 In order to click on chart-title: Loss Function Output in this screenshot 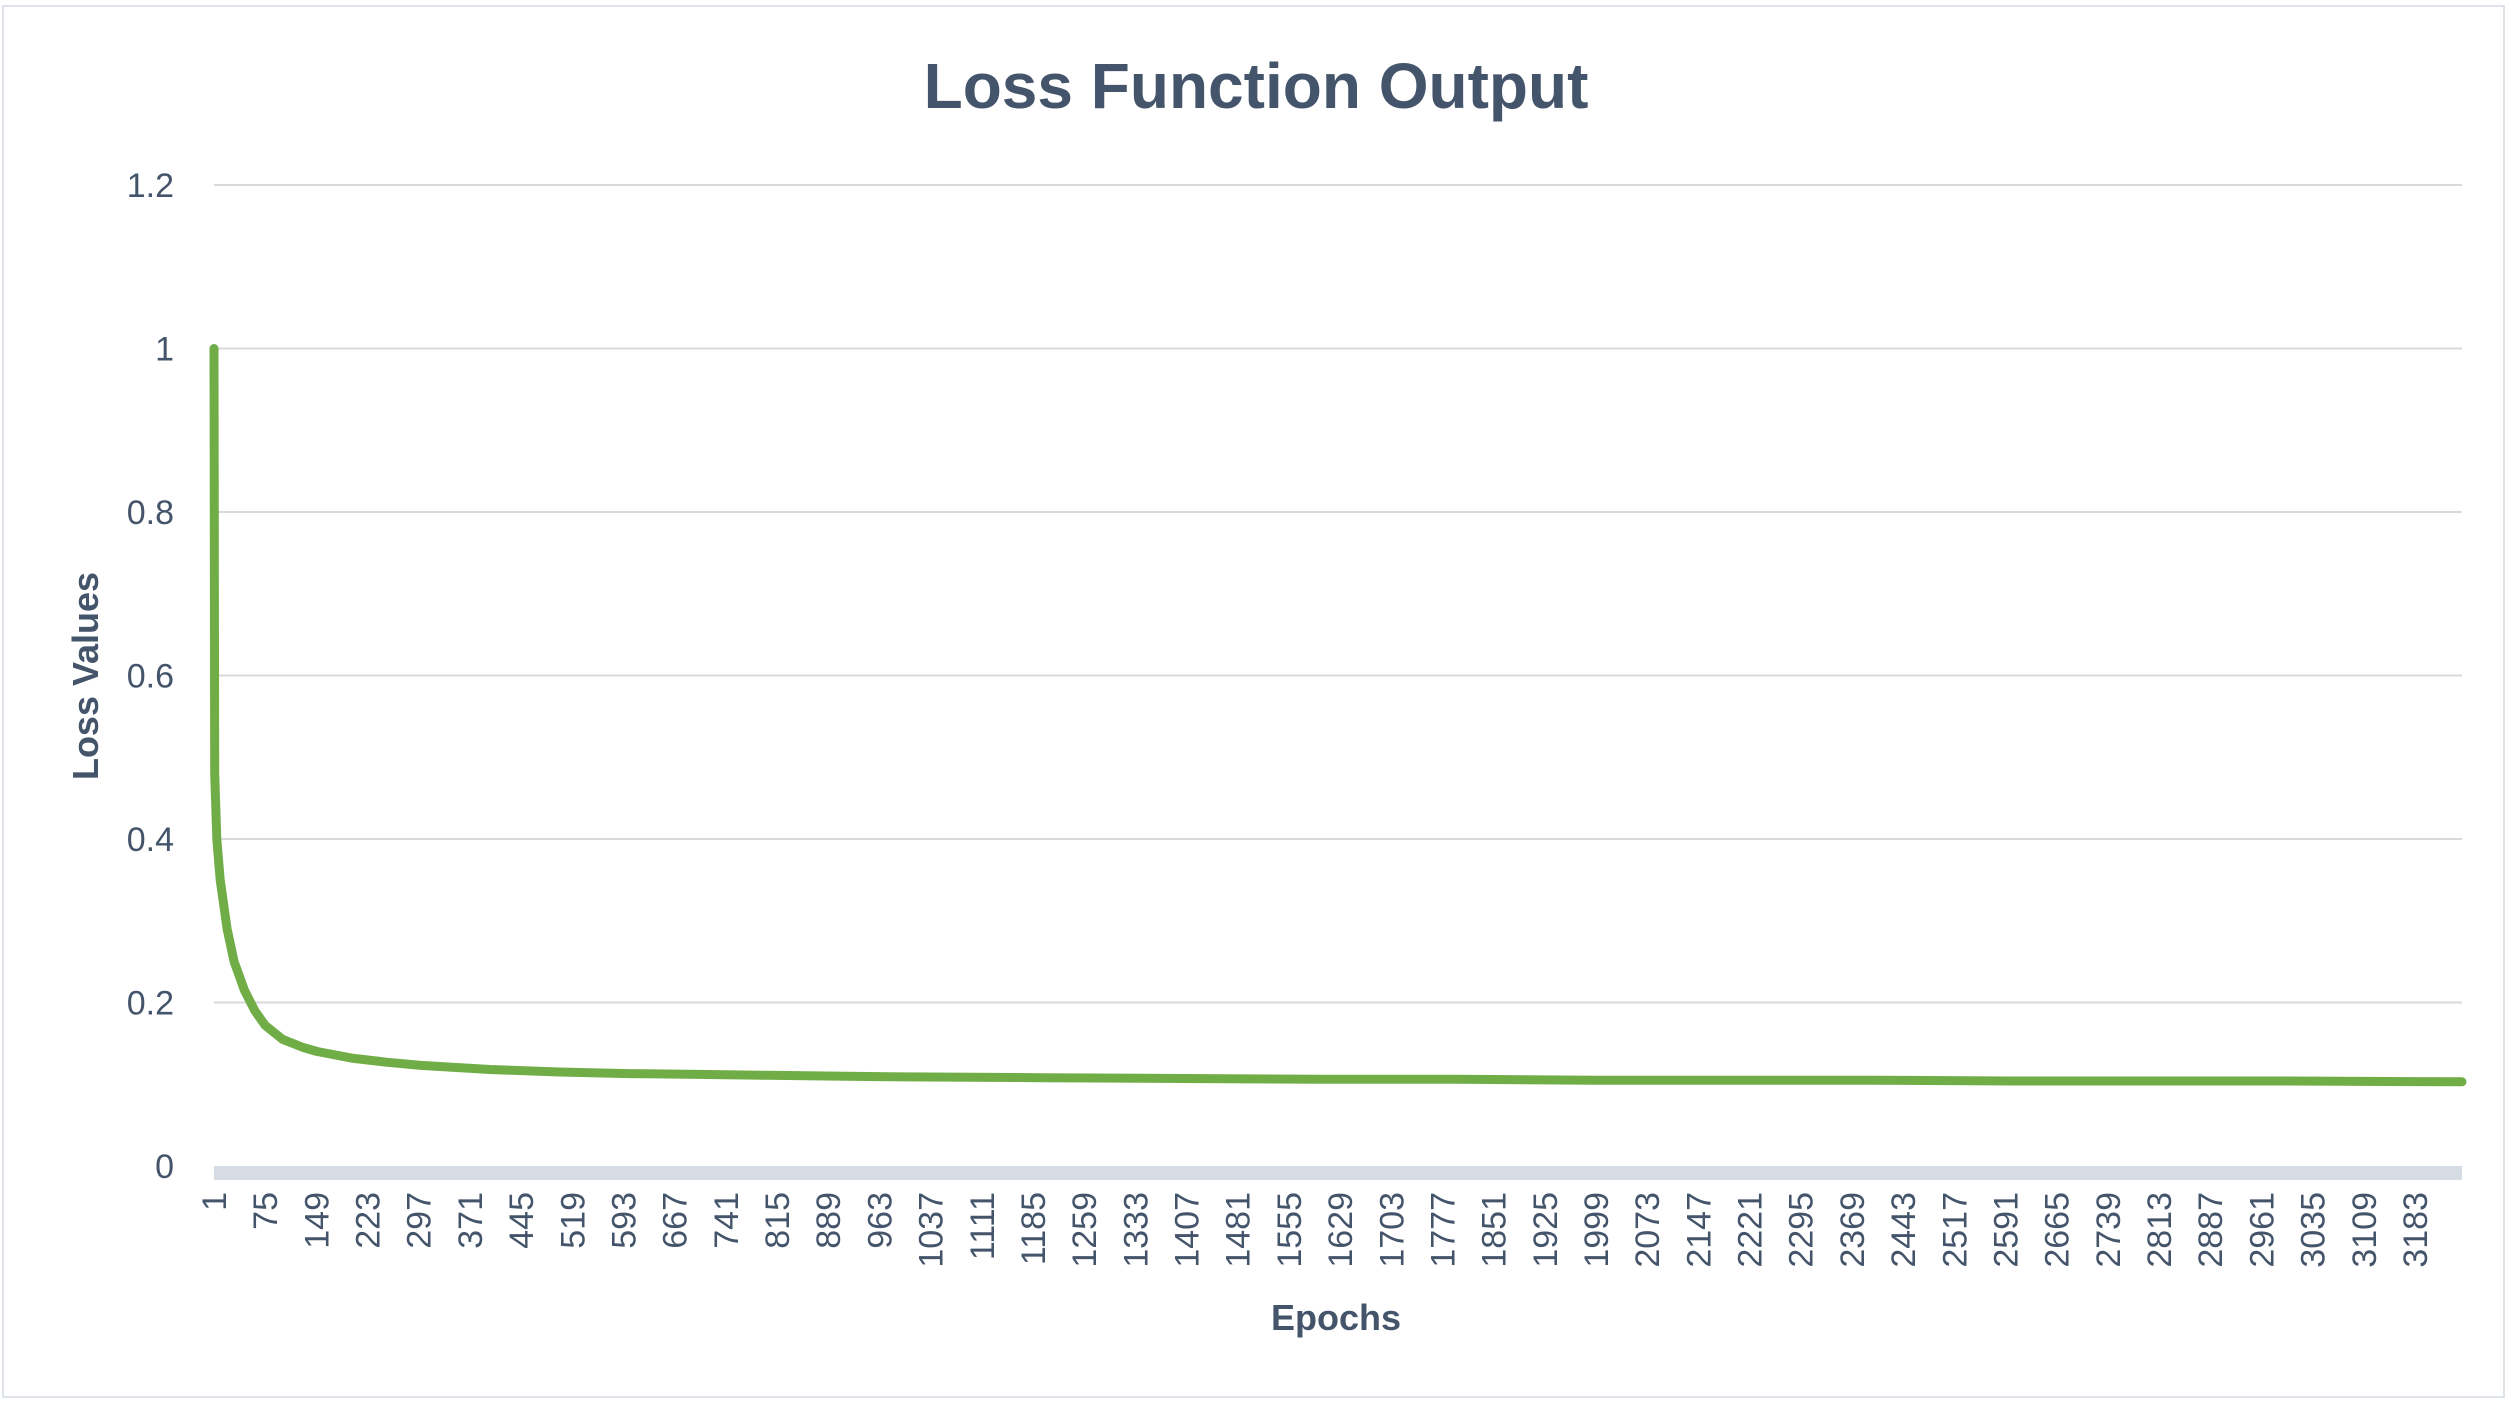, I will do `click(1256, 86)`.